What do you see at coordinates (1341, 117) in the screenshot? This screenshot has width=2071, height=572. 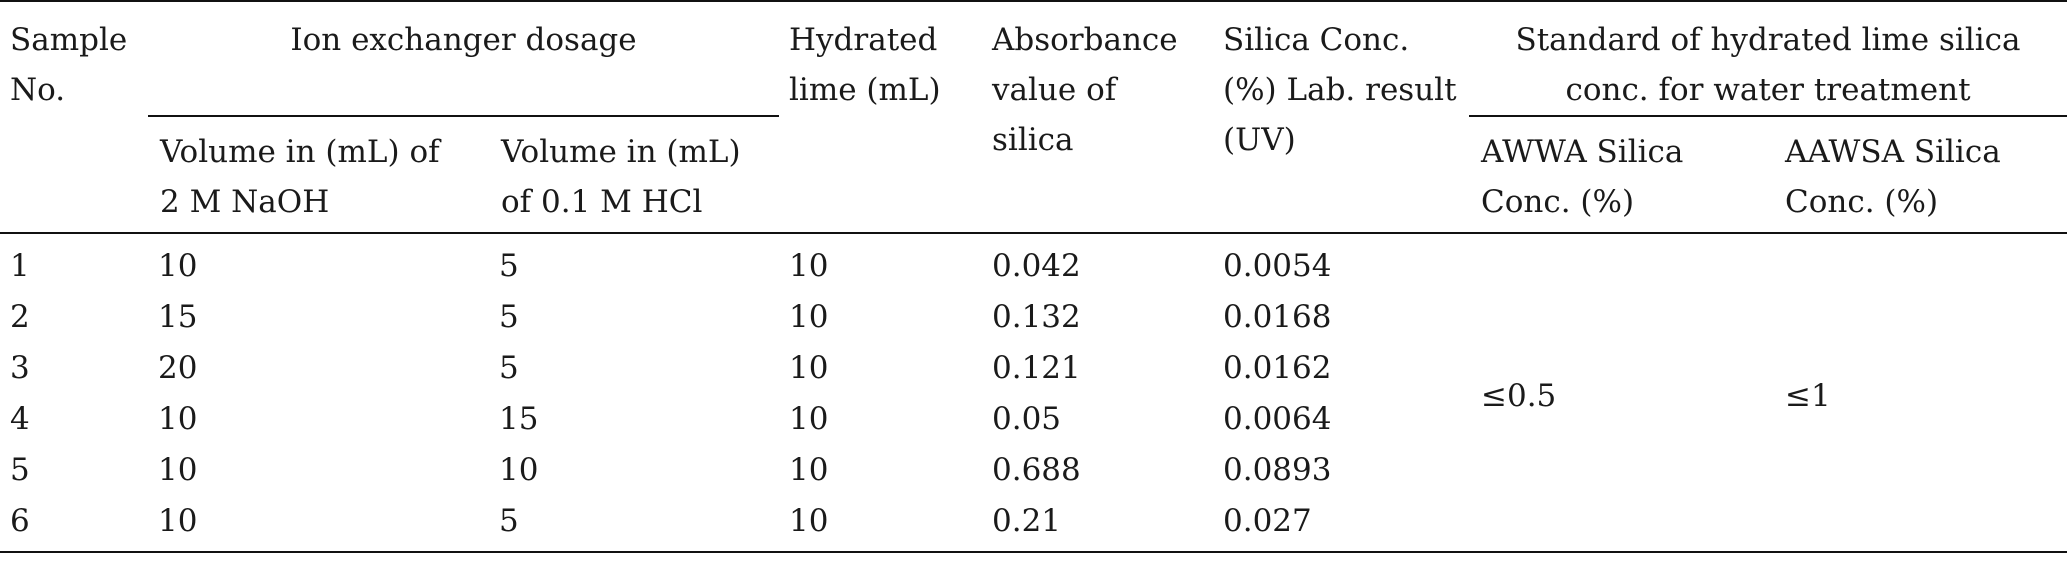 I see `header-silica-conc: Silica Conc. (%) Lab. result (UV)` at bounding box center [1341, 117].